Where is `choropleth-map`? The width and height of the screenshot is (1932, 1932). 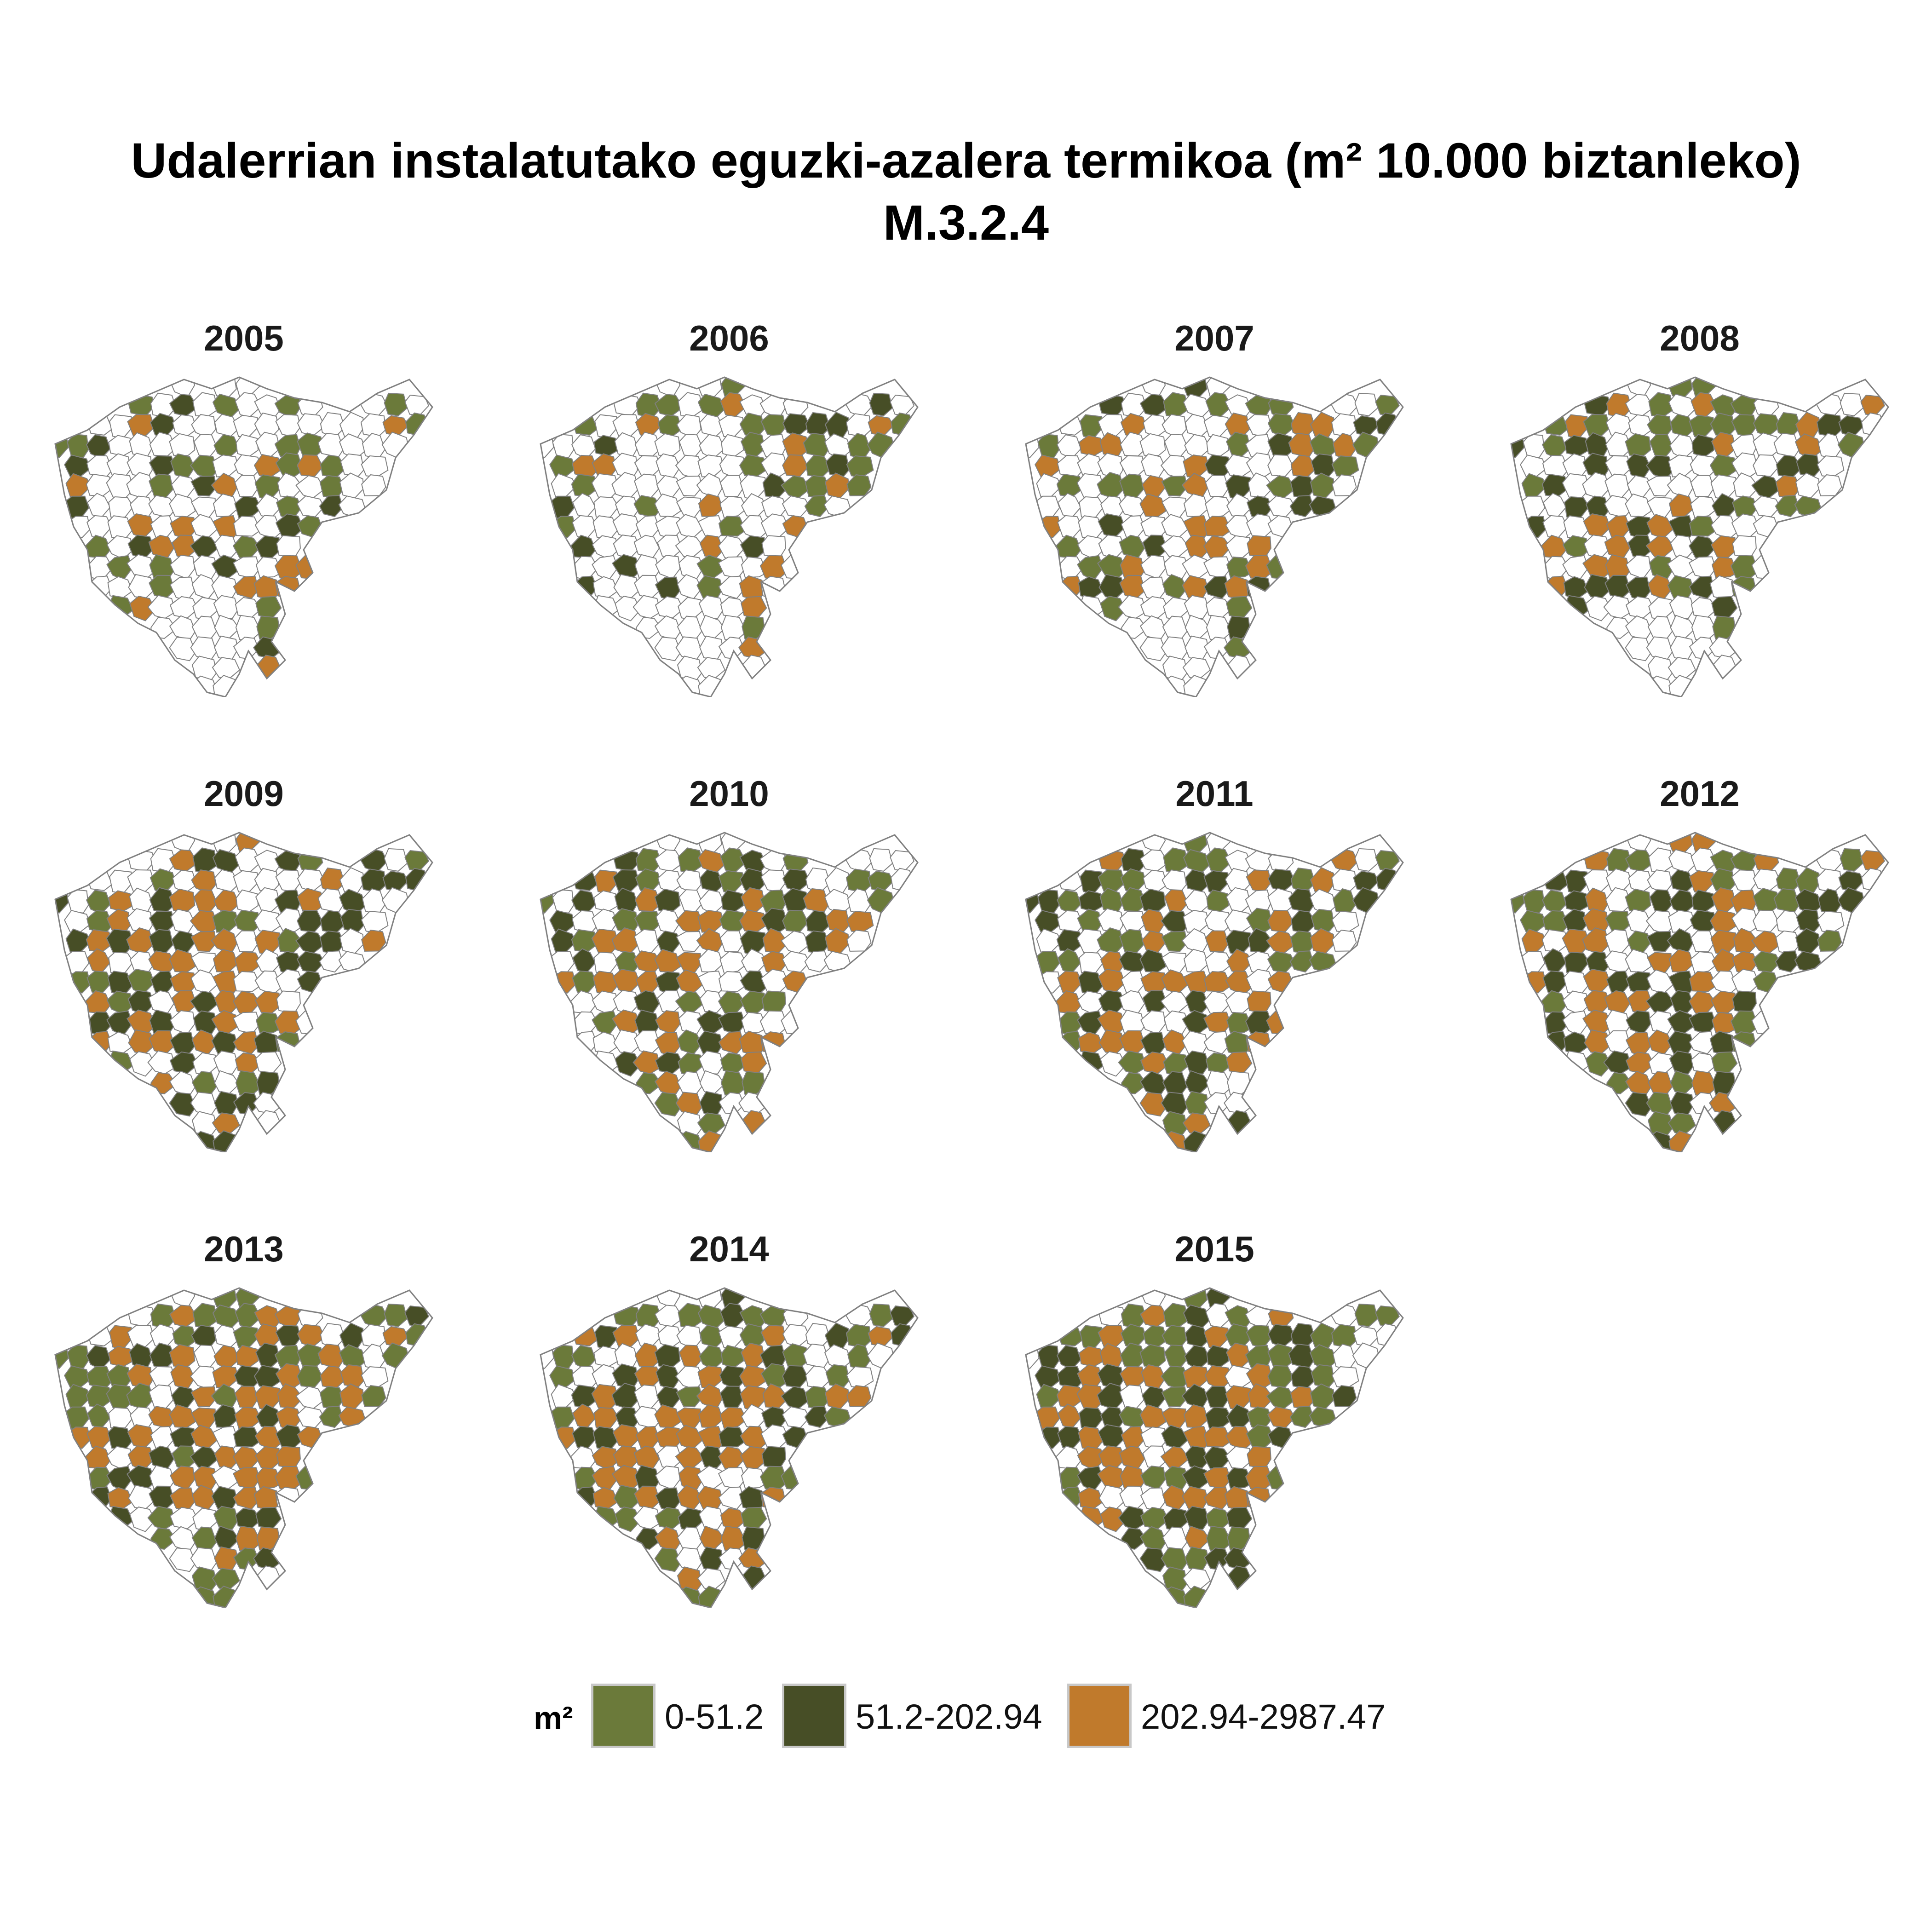 choropleth-map is located at coordinates (243, 536).